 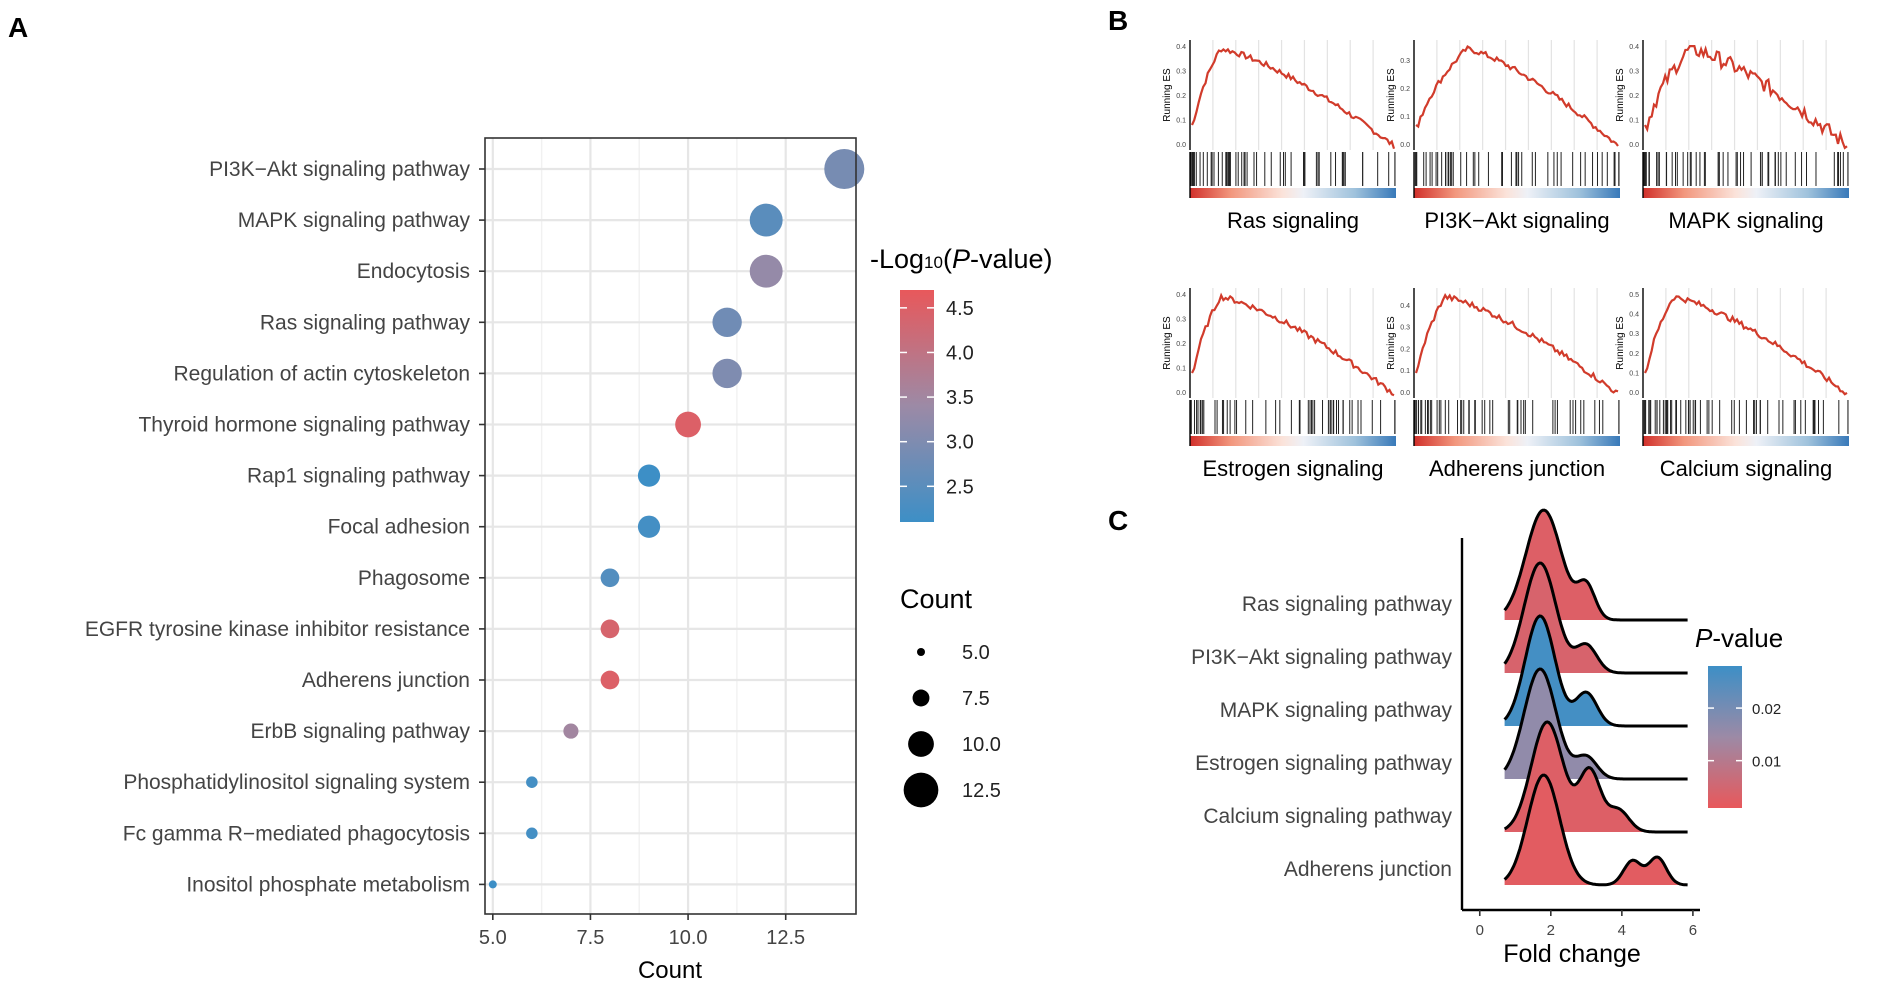 What do you see at coordinates (1118, 20) in the screenshot?
I see `panel-label-b: B` at bounding box center [1118, 20].